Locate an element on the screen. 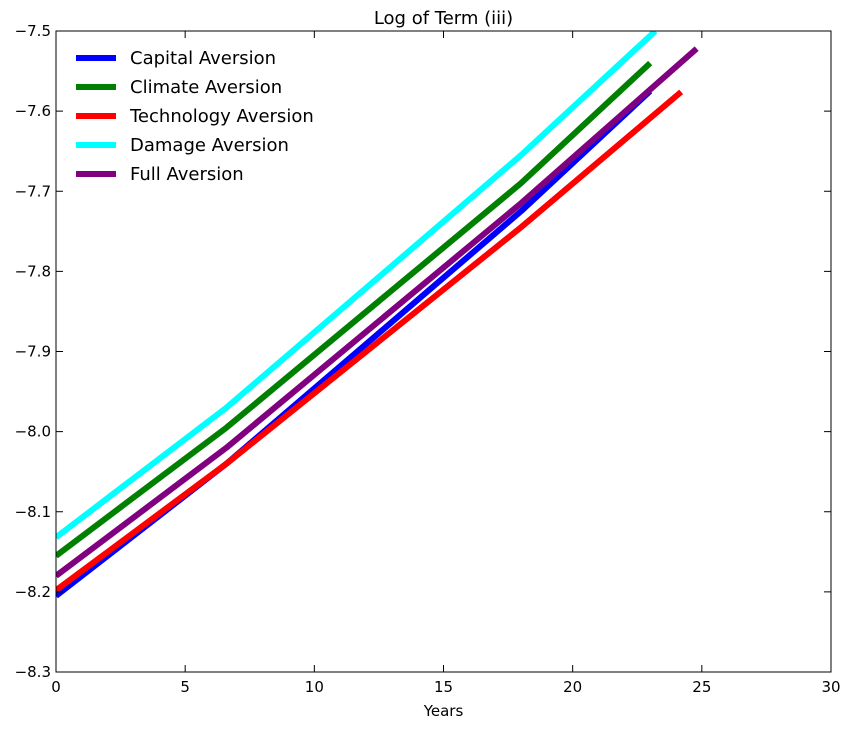 The image size is (851, 730). x-tick-label: 20 is located at coordinates (572, 687).